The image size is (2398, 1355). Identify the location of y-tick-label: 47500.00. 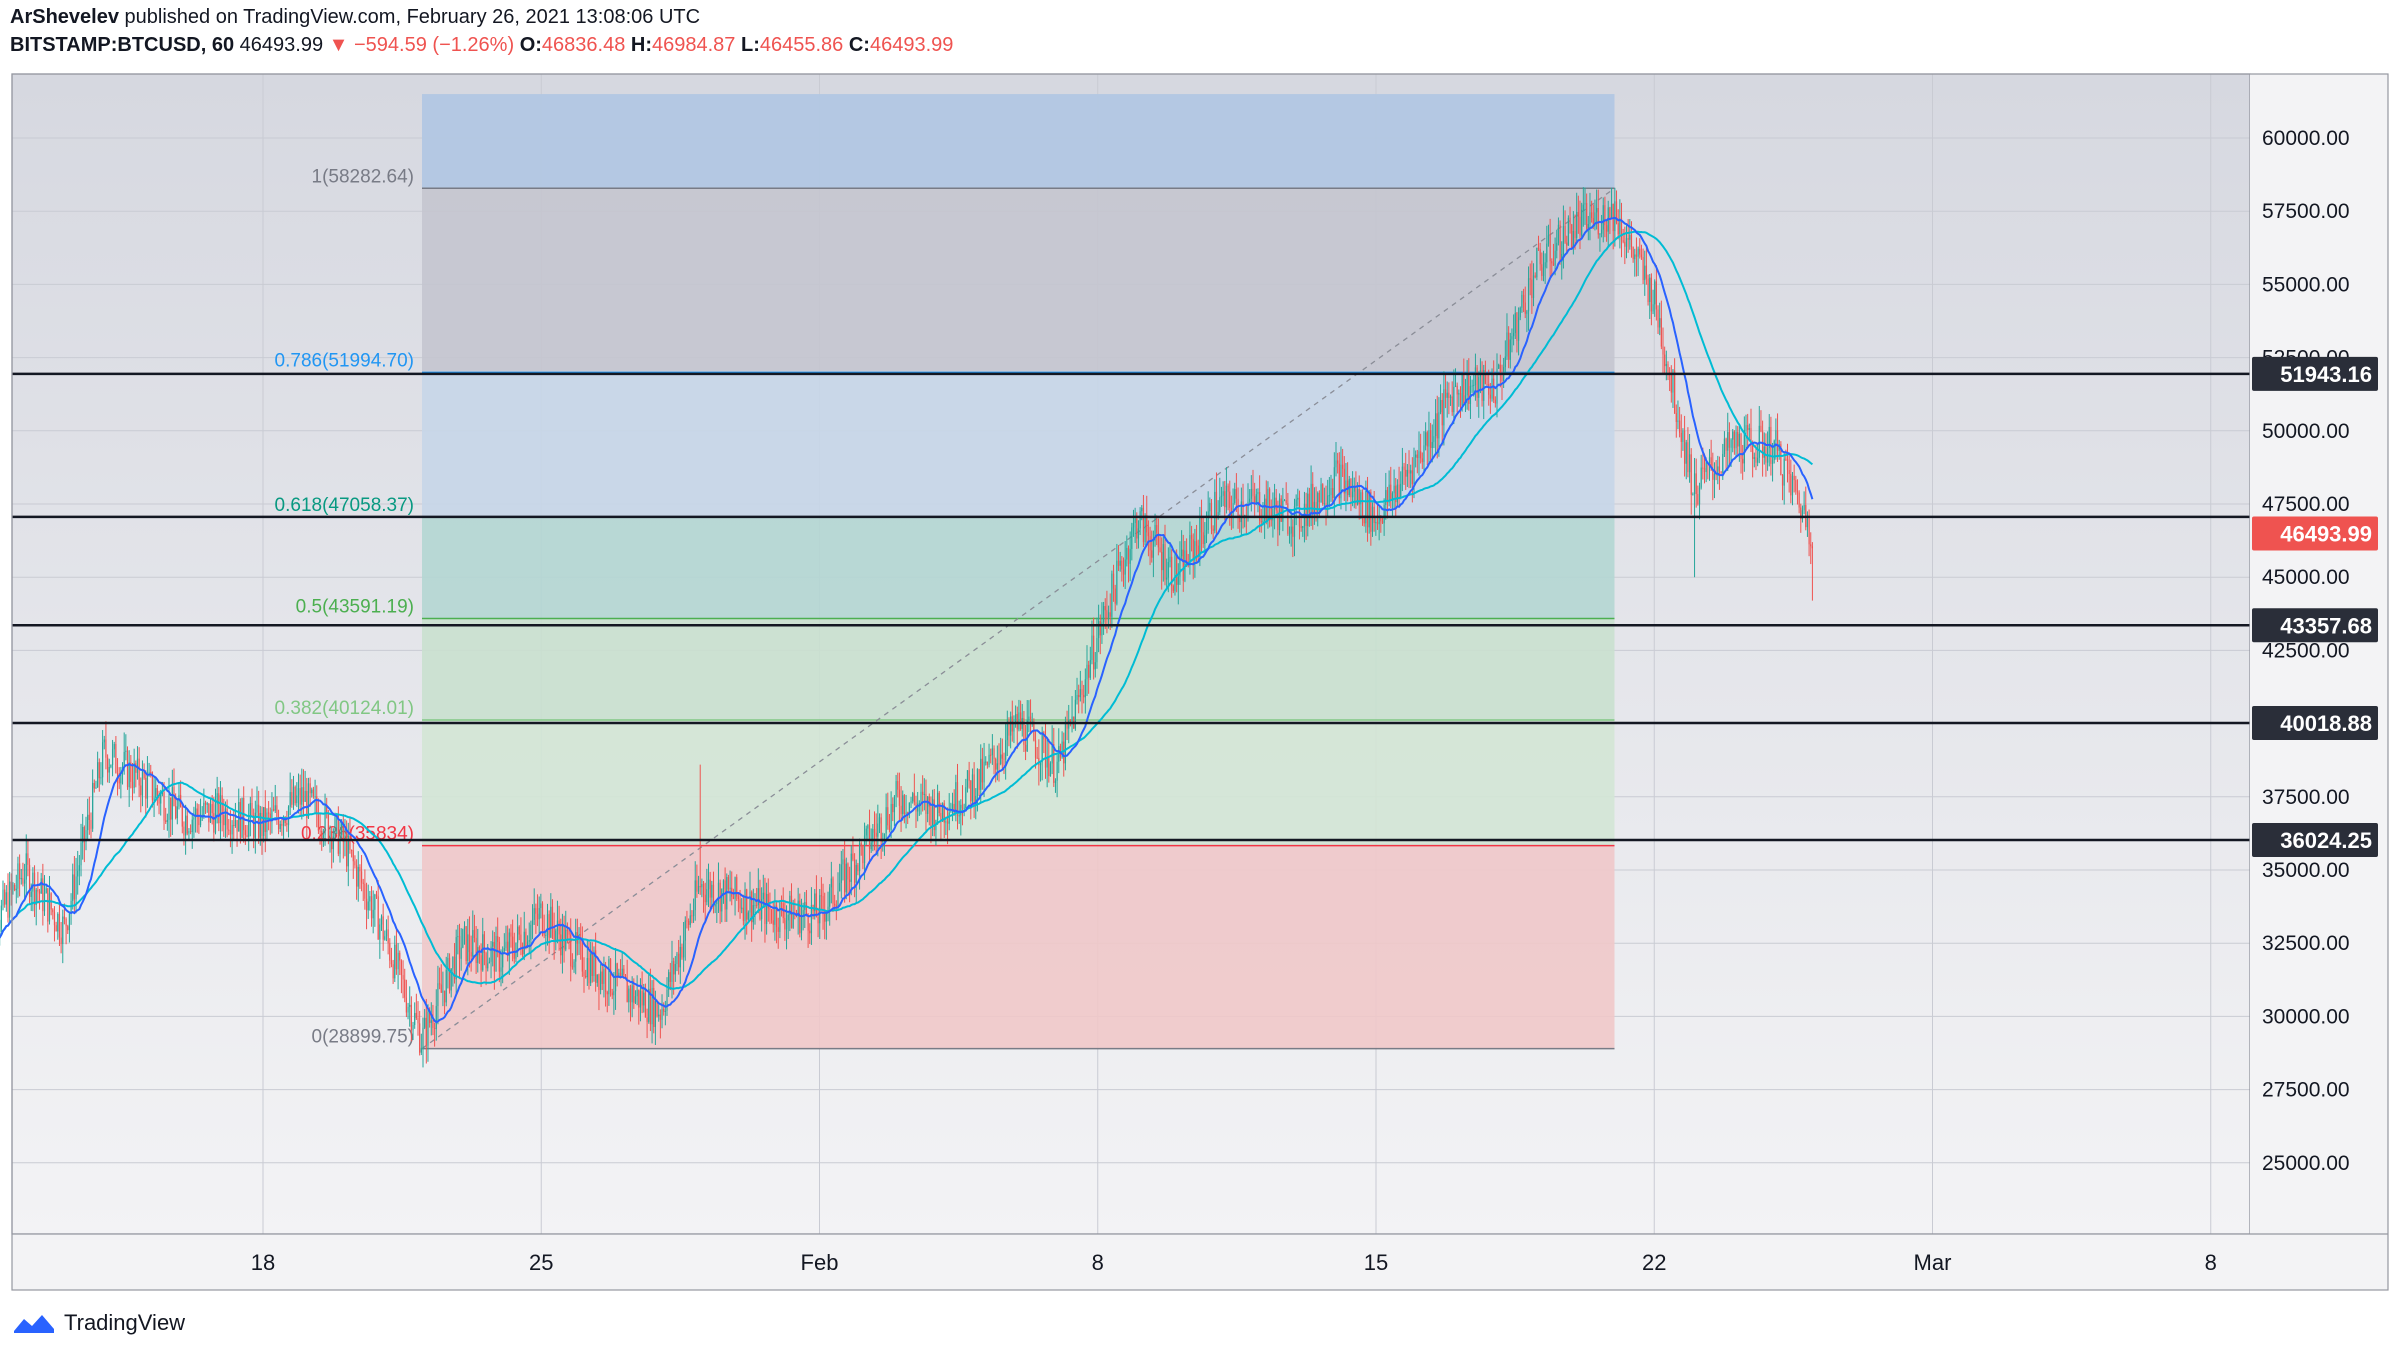
(2306, 504).